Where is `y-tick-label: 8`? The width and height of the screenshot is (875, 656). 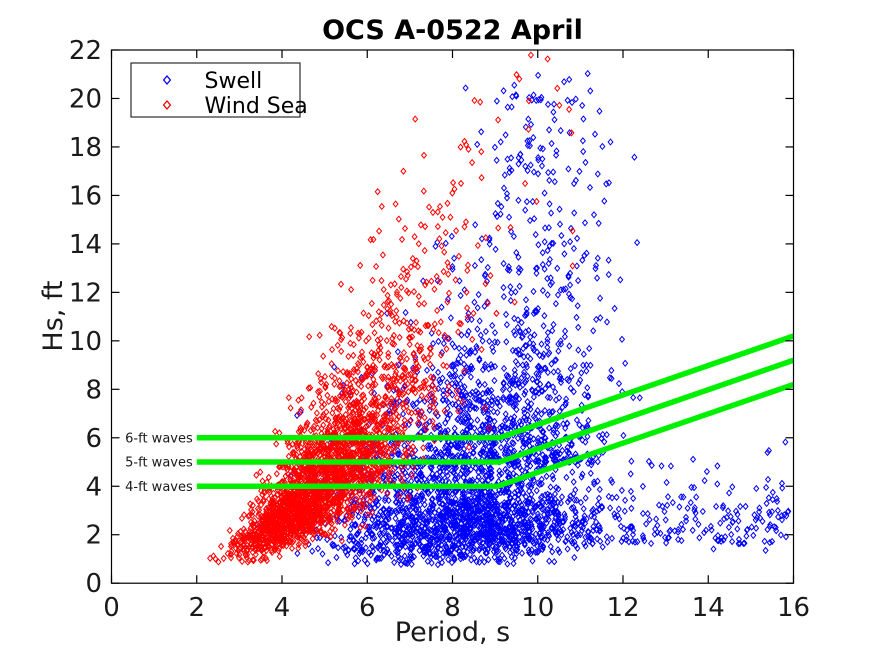 y-tick-label: 8 is located at coordinates (93, 390).